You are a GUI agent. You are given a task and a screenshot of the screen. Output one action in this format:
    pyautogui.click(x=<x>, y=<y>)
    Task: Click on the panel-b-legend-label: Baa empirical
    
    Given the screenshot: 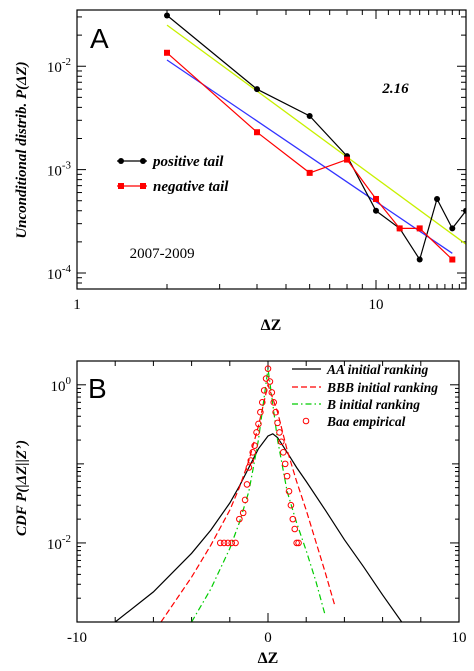 What is the action you would take?
    pyautogui.click(x=366, y=421)
    